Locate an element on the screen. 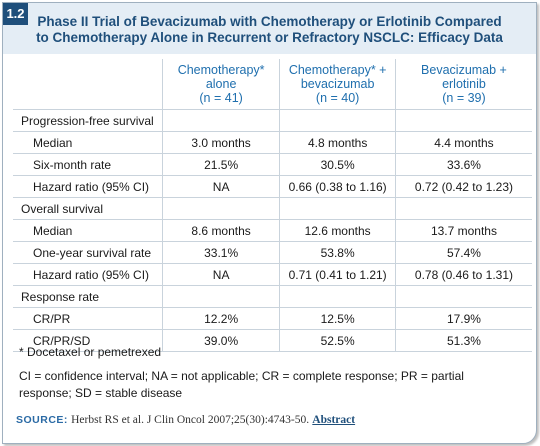  table-cell: 53.8% is located at coordinates (337, 252).